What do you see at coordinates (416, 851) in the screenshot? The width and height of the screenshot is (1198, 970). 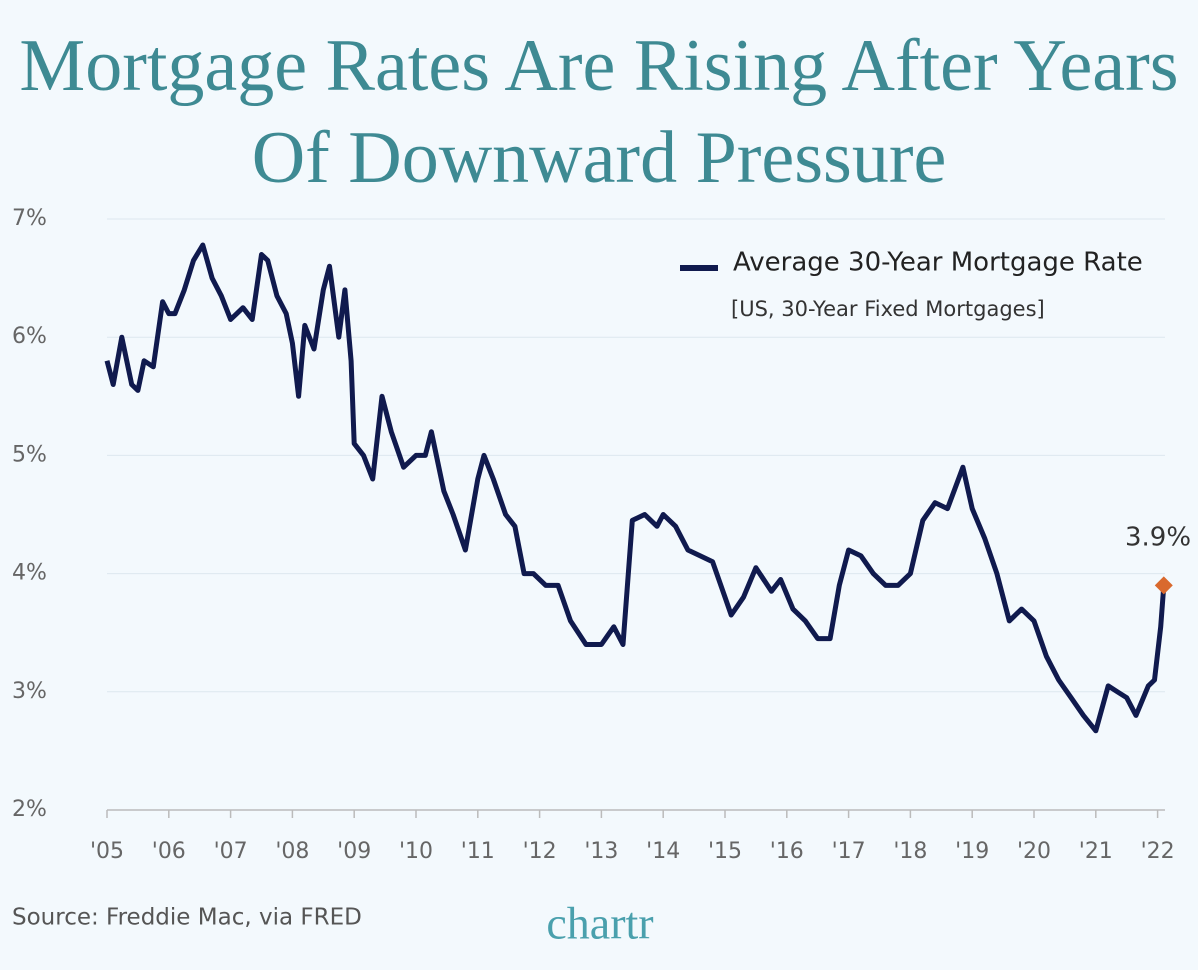 I see `x-tick-label: '10` at bounding box center [416, 851].